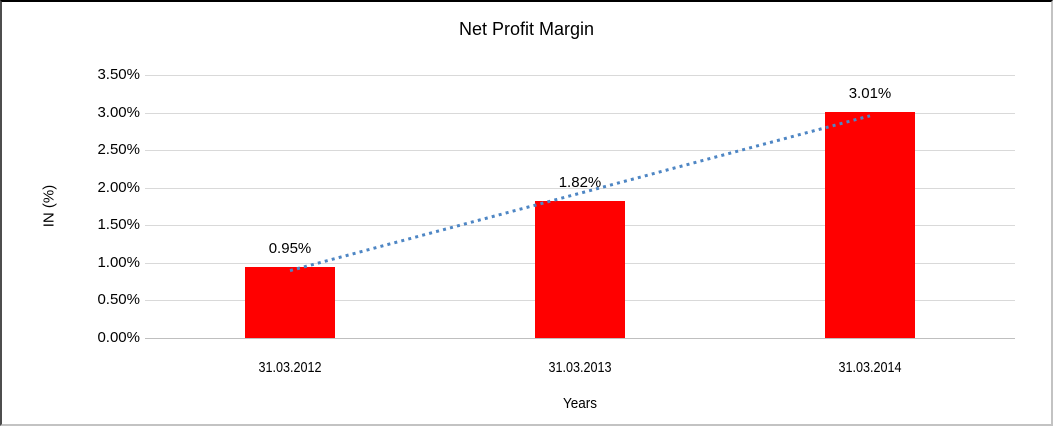 This screenshot has width=1053, height=426. I want to click on data-label: 0.95%, so click(290, 248).